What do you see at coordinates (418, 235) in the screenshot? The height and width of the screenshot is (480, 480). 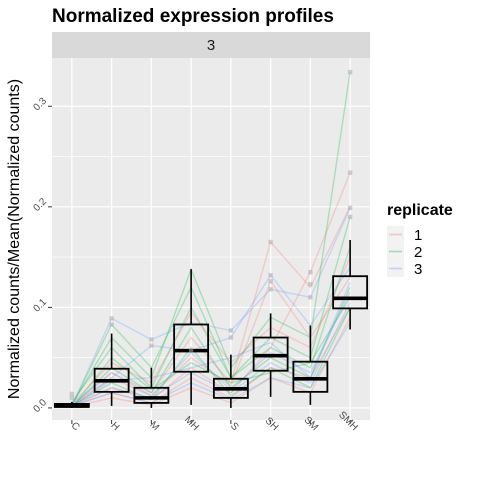 I see `legend-label: 1` at bounding box center [418, 235].